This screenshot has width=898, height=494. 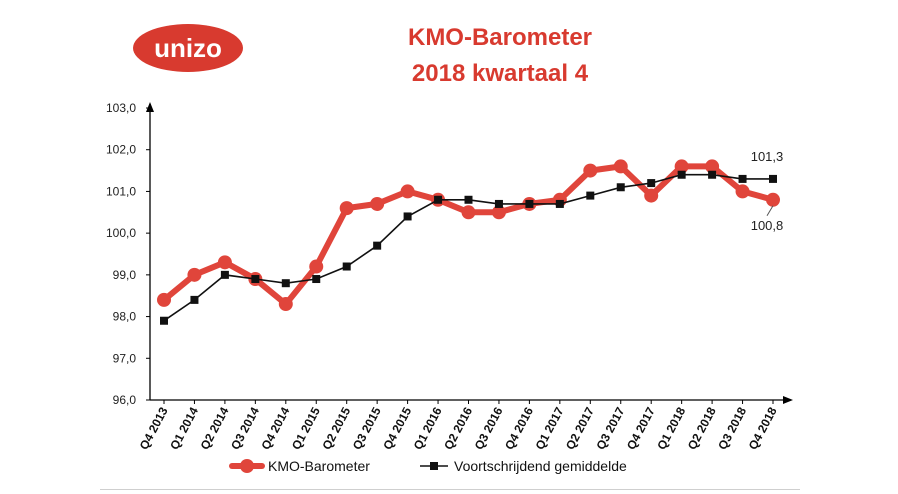 I want to click on x-tick-label: Q2 2014, so click(x=215, y=429).